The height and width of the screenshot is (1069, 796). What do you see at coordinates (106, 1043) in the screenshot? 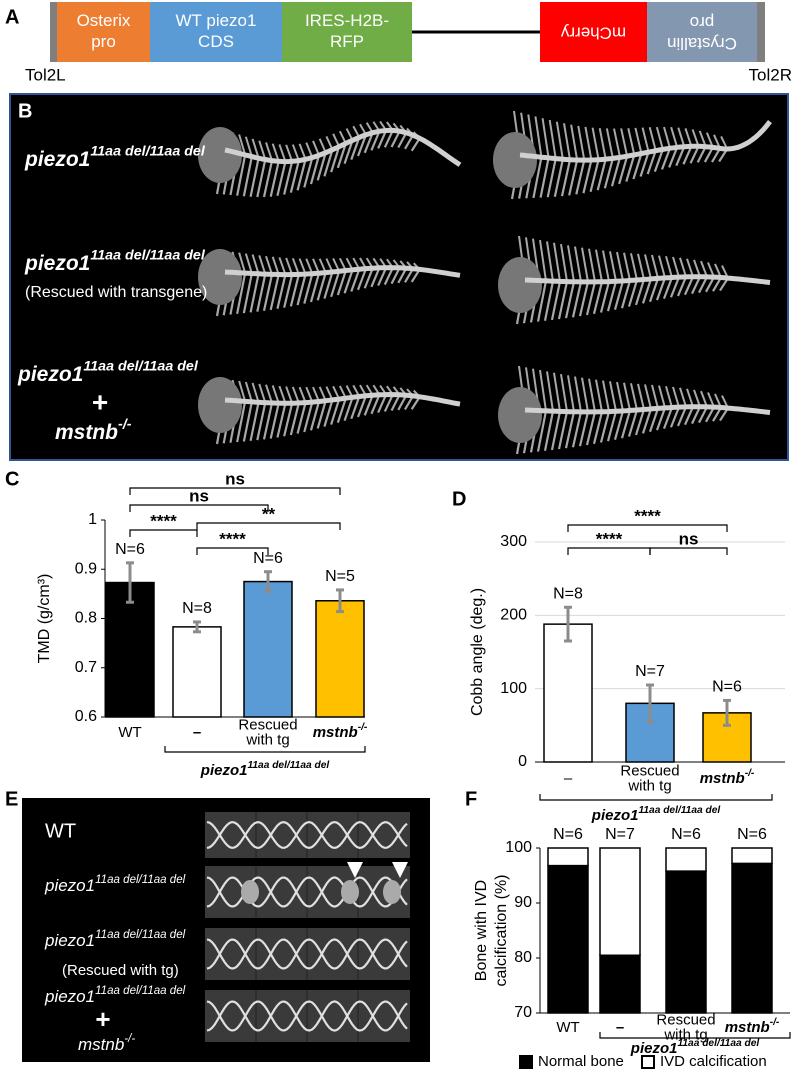
I see `genotype-label: mstnb-/-` at bounding box center [106, 1043].